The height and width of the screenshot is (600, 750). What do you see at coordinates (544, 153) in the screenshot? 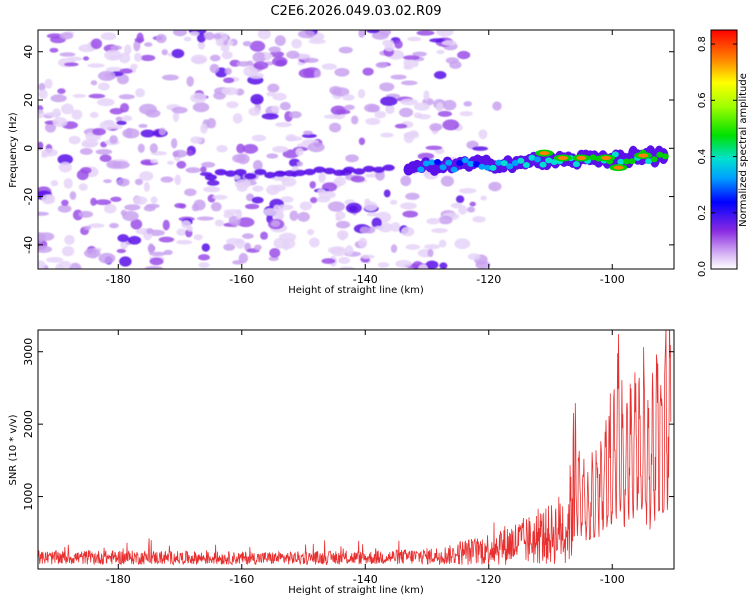
I see `trace-peak` at bounding box center [544, 153].